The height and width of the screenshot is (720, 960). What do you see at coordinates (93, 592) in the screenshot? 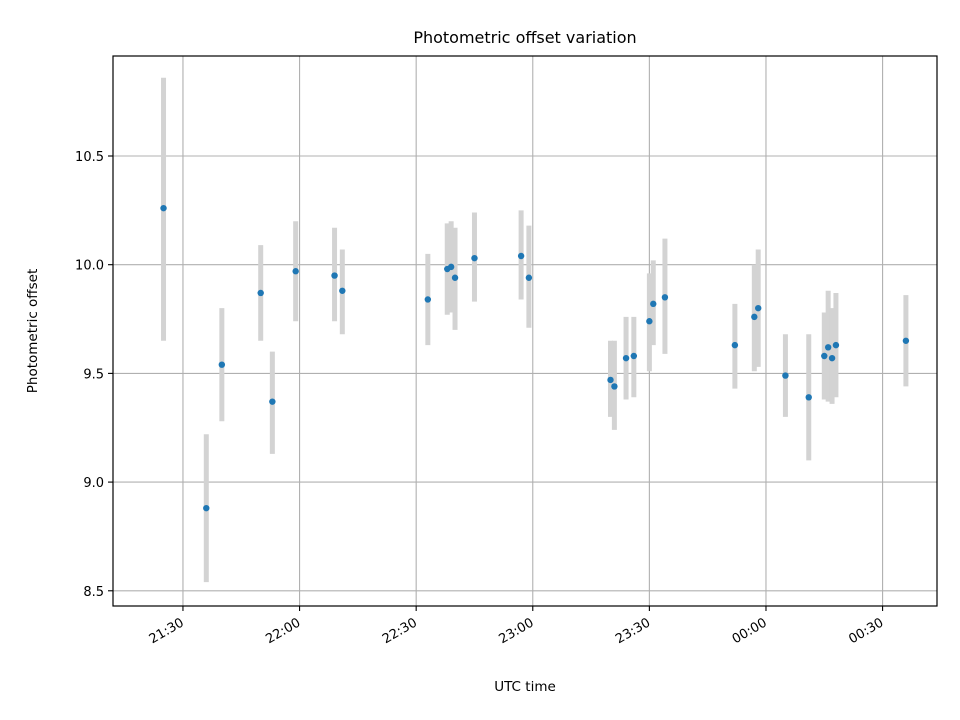
I see `y-tick-label: 8.5` at bounding box center [93, 592].